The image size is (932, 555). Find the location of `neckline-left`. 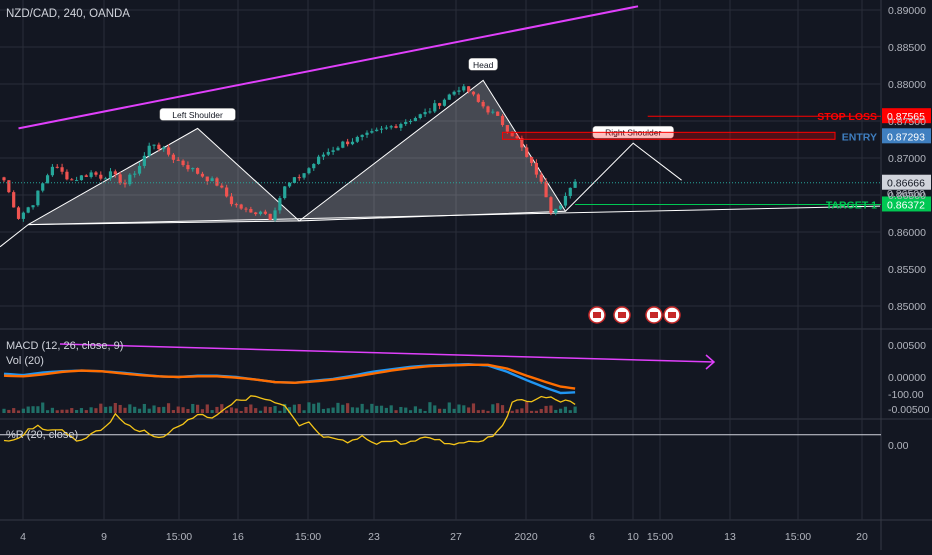

neckline-left is located at coordinates (14, 236).